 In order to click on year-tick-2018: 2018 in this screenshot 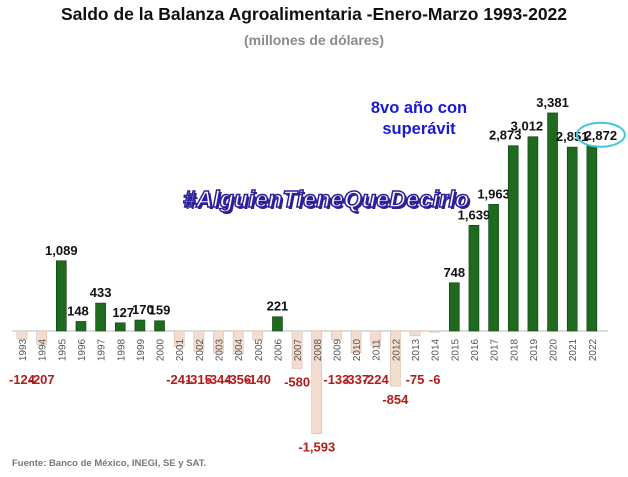, I will do `click(514, 349)`.